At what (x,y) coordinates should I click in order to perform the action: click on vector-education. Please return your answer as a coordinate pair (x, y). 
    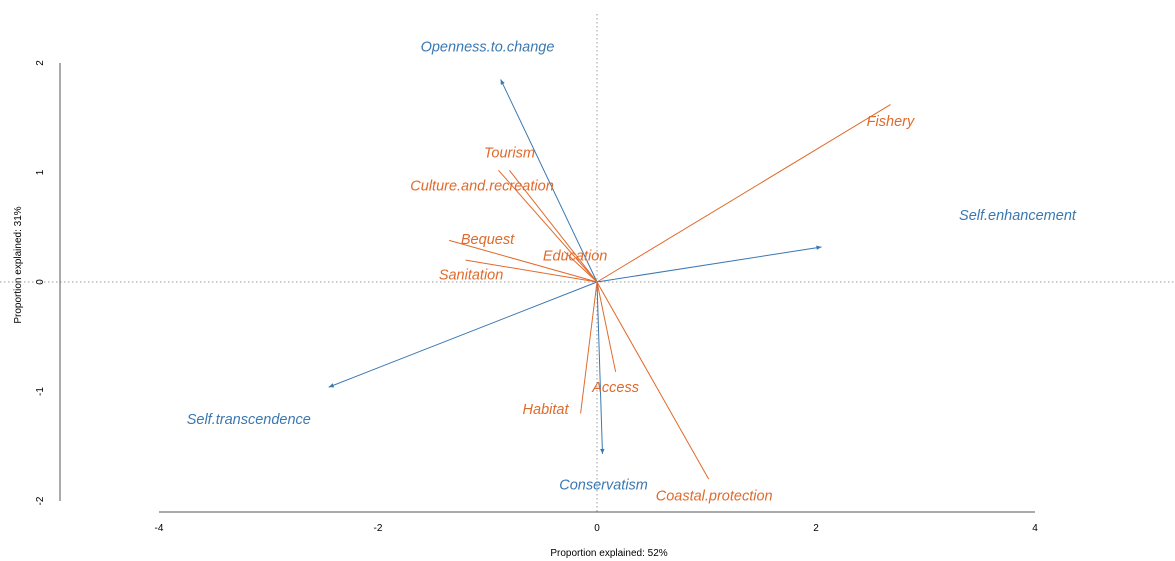
    Looking at the image, I should click on (580, 266).